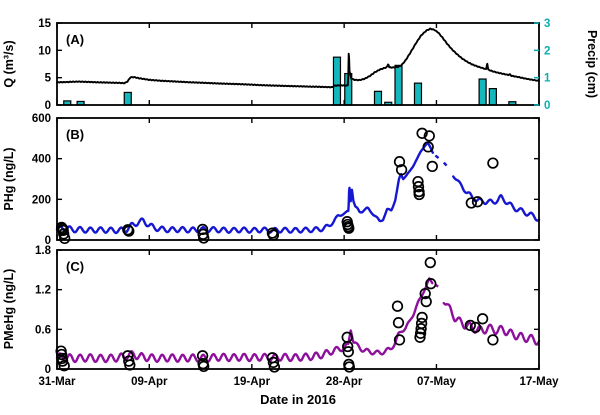 The height and width of the screenshot is (415, 600). I want to click on y-tick-label: 400, so click(41, 160).